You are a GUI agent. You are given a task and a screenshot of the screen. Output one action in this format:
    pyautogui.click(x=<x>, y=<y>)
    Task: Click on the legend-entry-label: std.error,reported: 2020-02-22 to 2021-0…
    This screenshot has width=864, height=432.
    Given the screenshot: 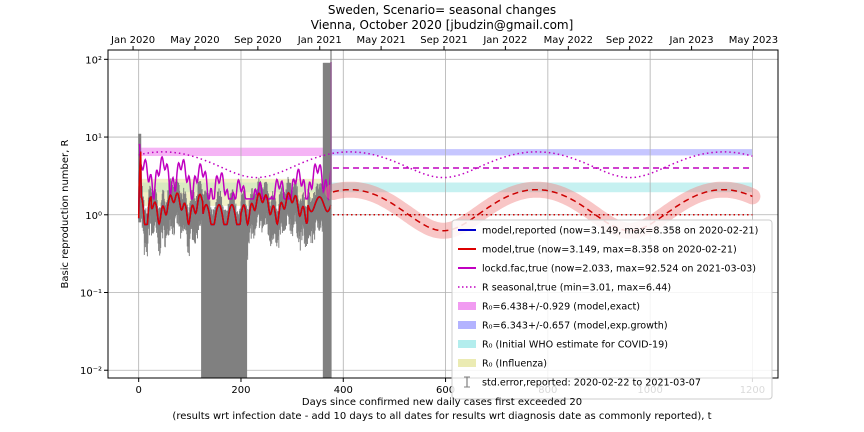 What is the action you would take?
    pyautogui.click(x=591, y=383)
    